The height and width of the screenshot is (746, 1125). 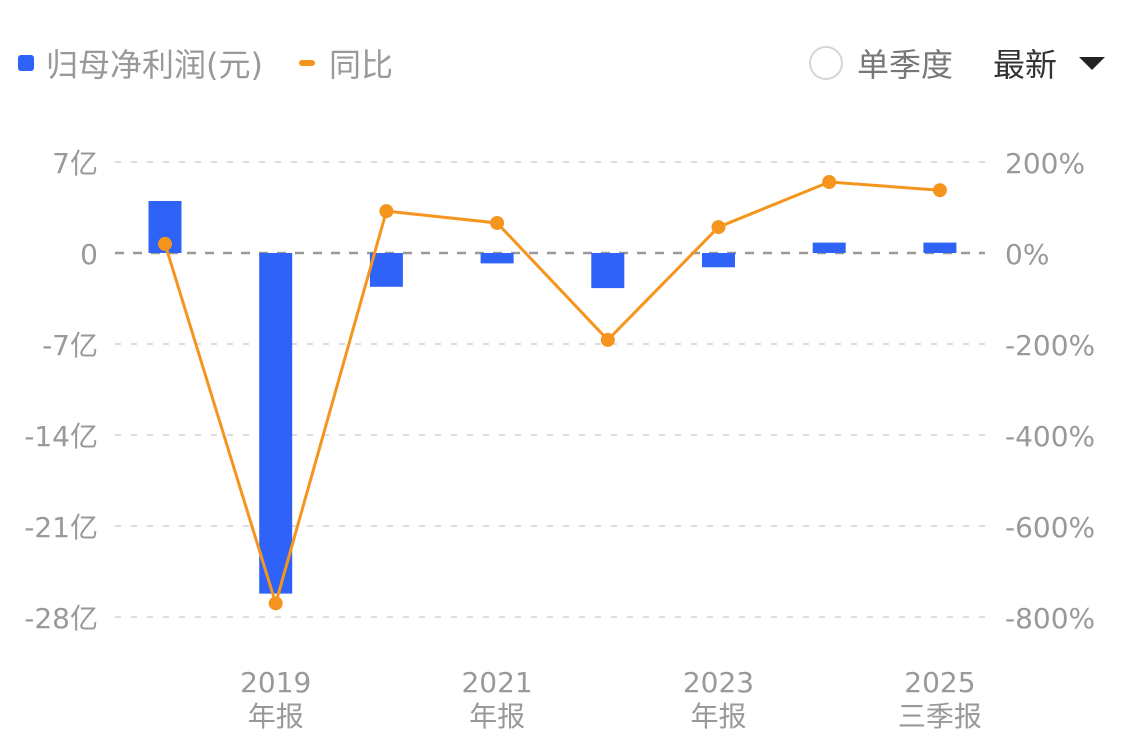 I want to click on single-quarter-label: 单季度, so click(x=904, y=65).